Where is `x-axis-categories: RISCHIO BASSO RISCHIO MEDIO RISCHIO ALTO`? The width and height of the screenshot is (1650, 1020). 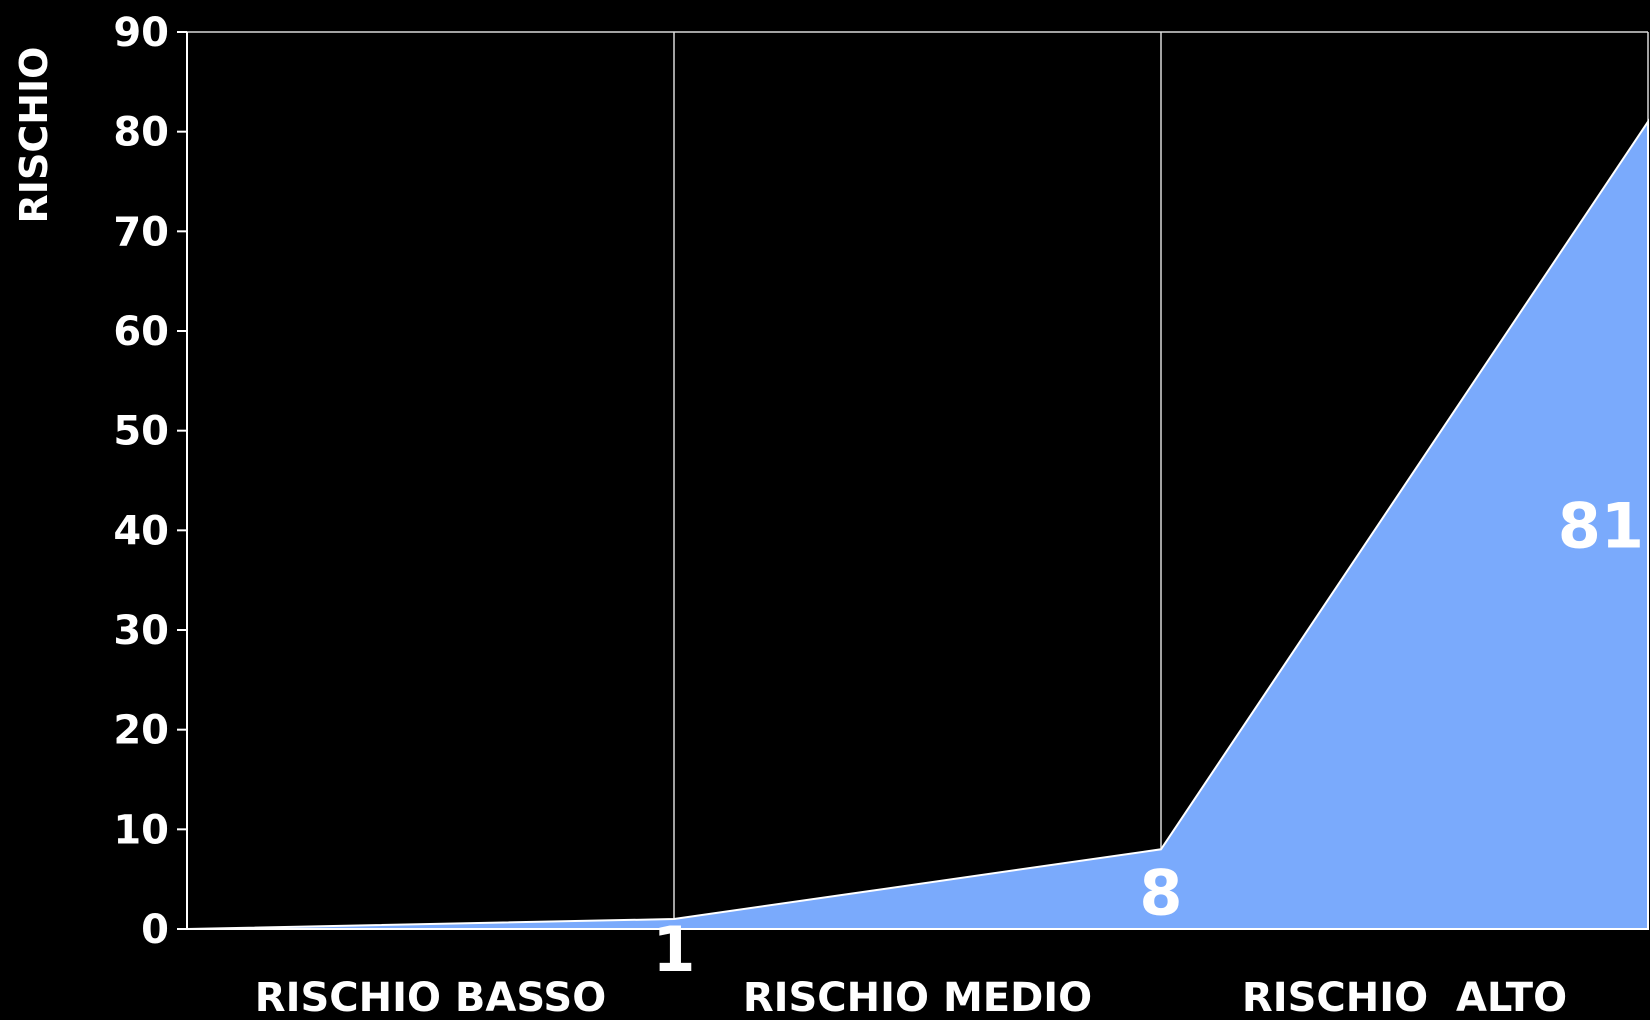
x-axis-categories: RISCHIO BASSO RISCHIO MEDIO RISCHIO ALTO is located at coordinates (911, 997).